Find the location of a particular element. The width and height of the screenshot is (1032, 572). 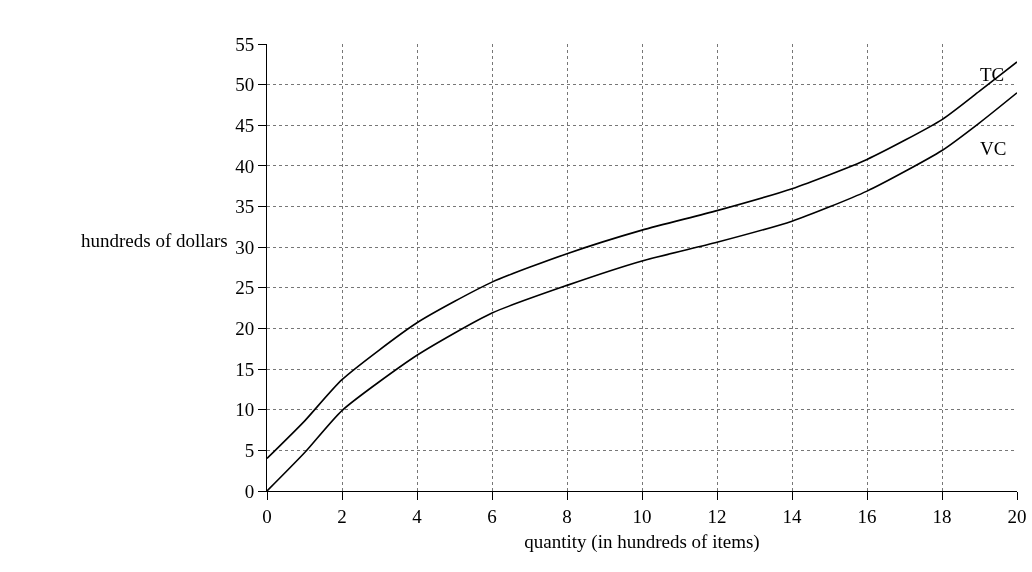

x-tick-label: 8 is located at coordinates (567, 516).